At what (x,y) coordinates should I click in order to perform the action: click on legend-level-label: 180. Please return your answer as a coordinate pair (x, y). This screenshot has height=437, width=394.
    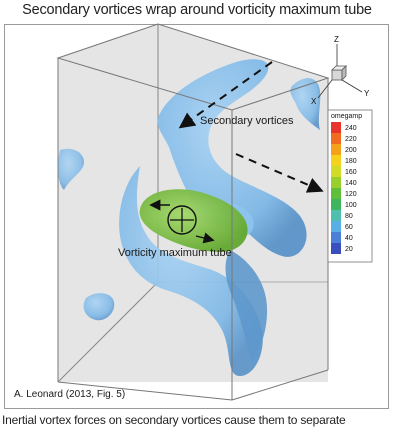
    Looking at the image, I should click on (351, 161).